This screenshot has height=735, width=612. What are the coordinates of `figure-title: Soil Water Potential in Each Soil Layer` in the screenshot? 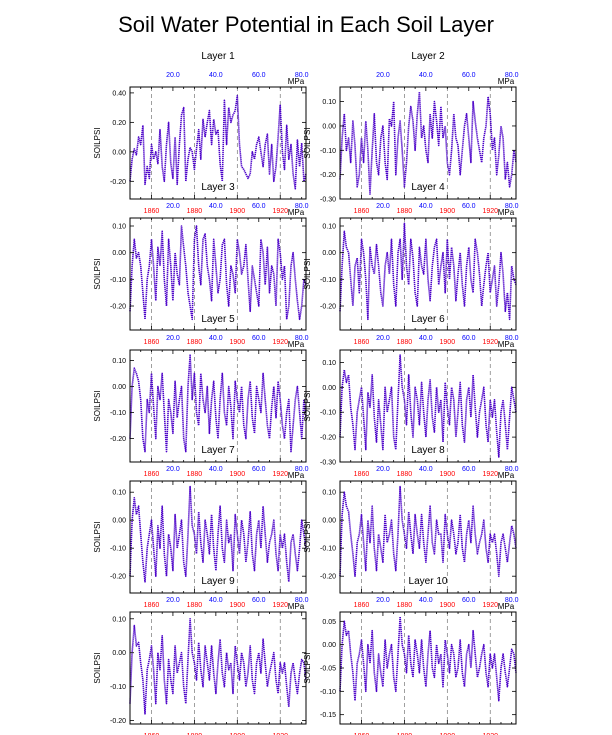 It's located at (306, 24).